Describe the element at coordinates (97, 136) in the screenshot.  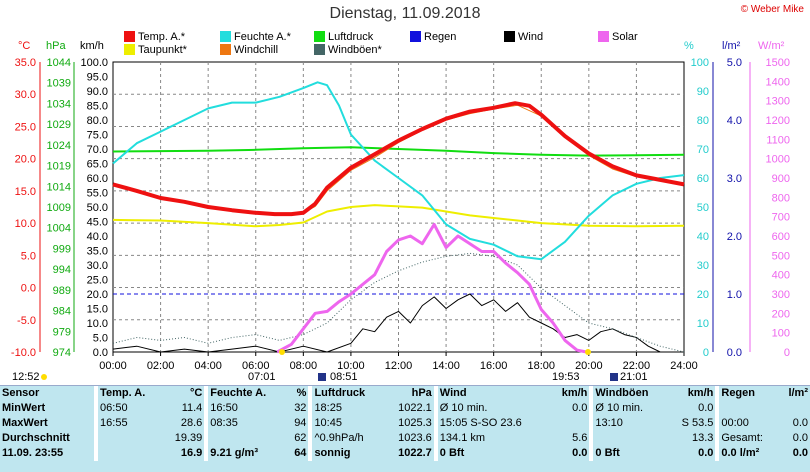
I see `wind-tick-label: 75.0` at that location.